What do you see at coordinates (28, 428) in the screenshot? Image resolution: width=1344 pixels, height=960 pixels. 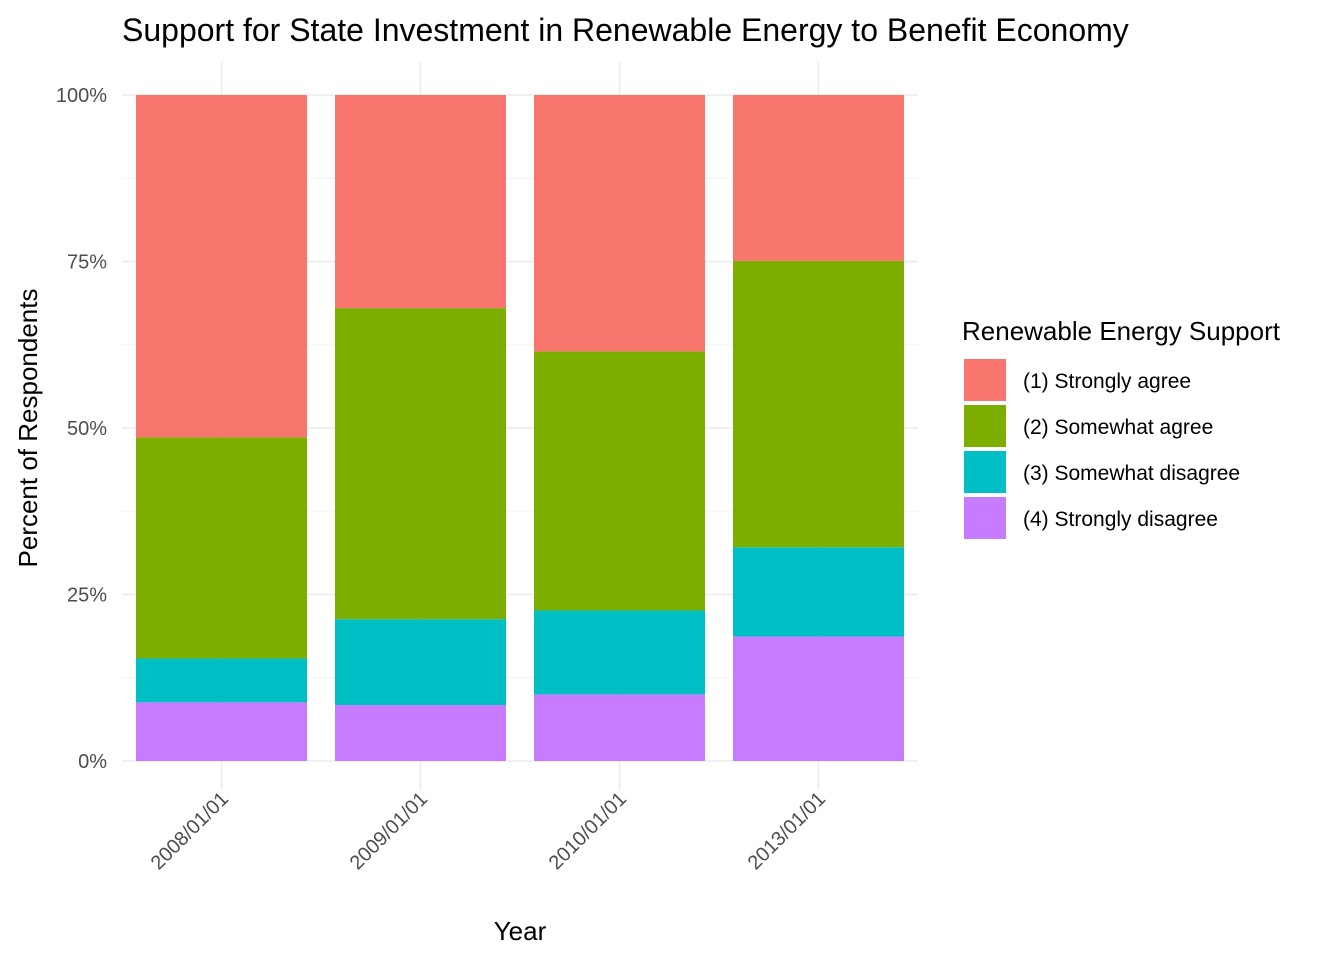 I see `y-axis-title: Percent of Respondents` at bounding box center [28, 428].